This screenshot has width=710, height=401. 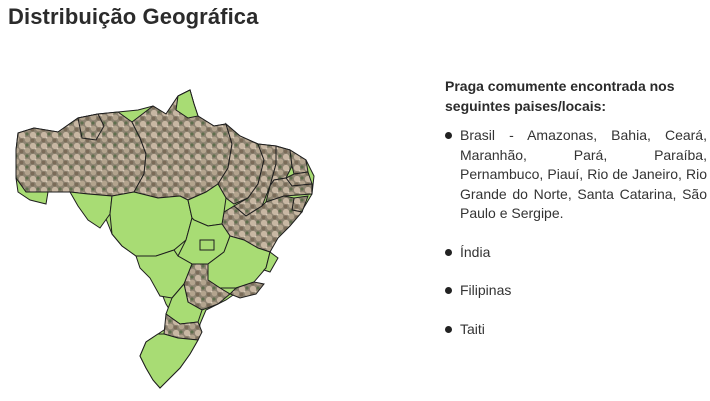 I want to click on location-india: Índia, so click(x=475, y=251).